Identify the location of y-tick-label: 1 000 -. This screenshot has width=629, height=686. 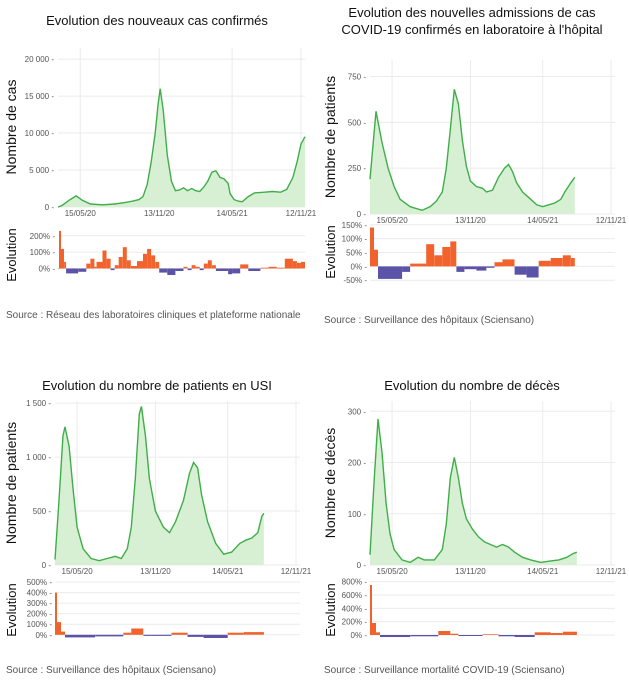
(38, 457).